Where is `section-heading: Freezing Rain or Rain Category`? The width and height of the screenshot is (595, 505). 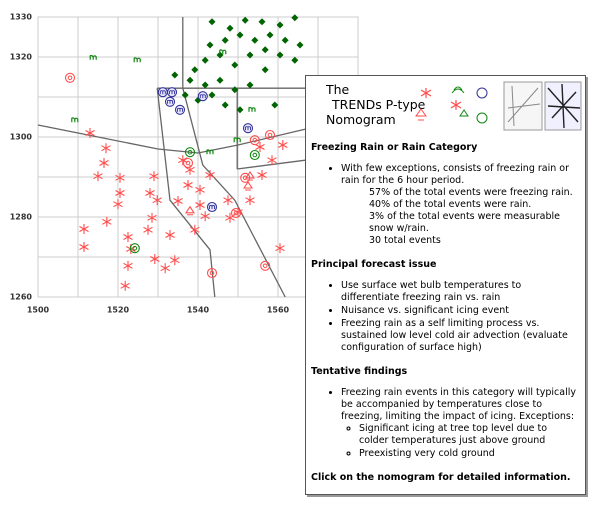 section-heading: Freezing Rain or Rain Category is located at coordinates (394, 147).